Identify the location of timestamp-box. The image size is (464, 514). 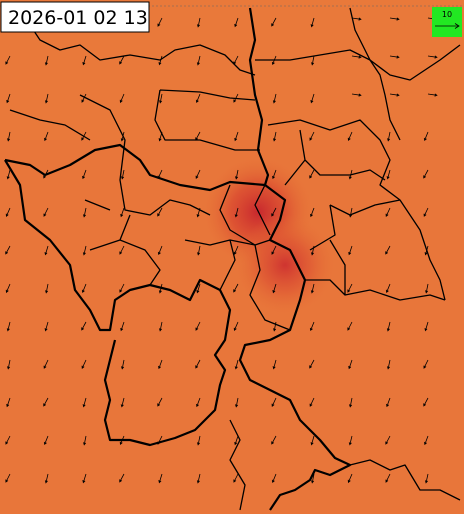
(75, 17).